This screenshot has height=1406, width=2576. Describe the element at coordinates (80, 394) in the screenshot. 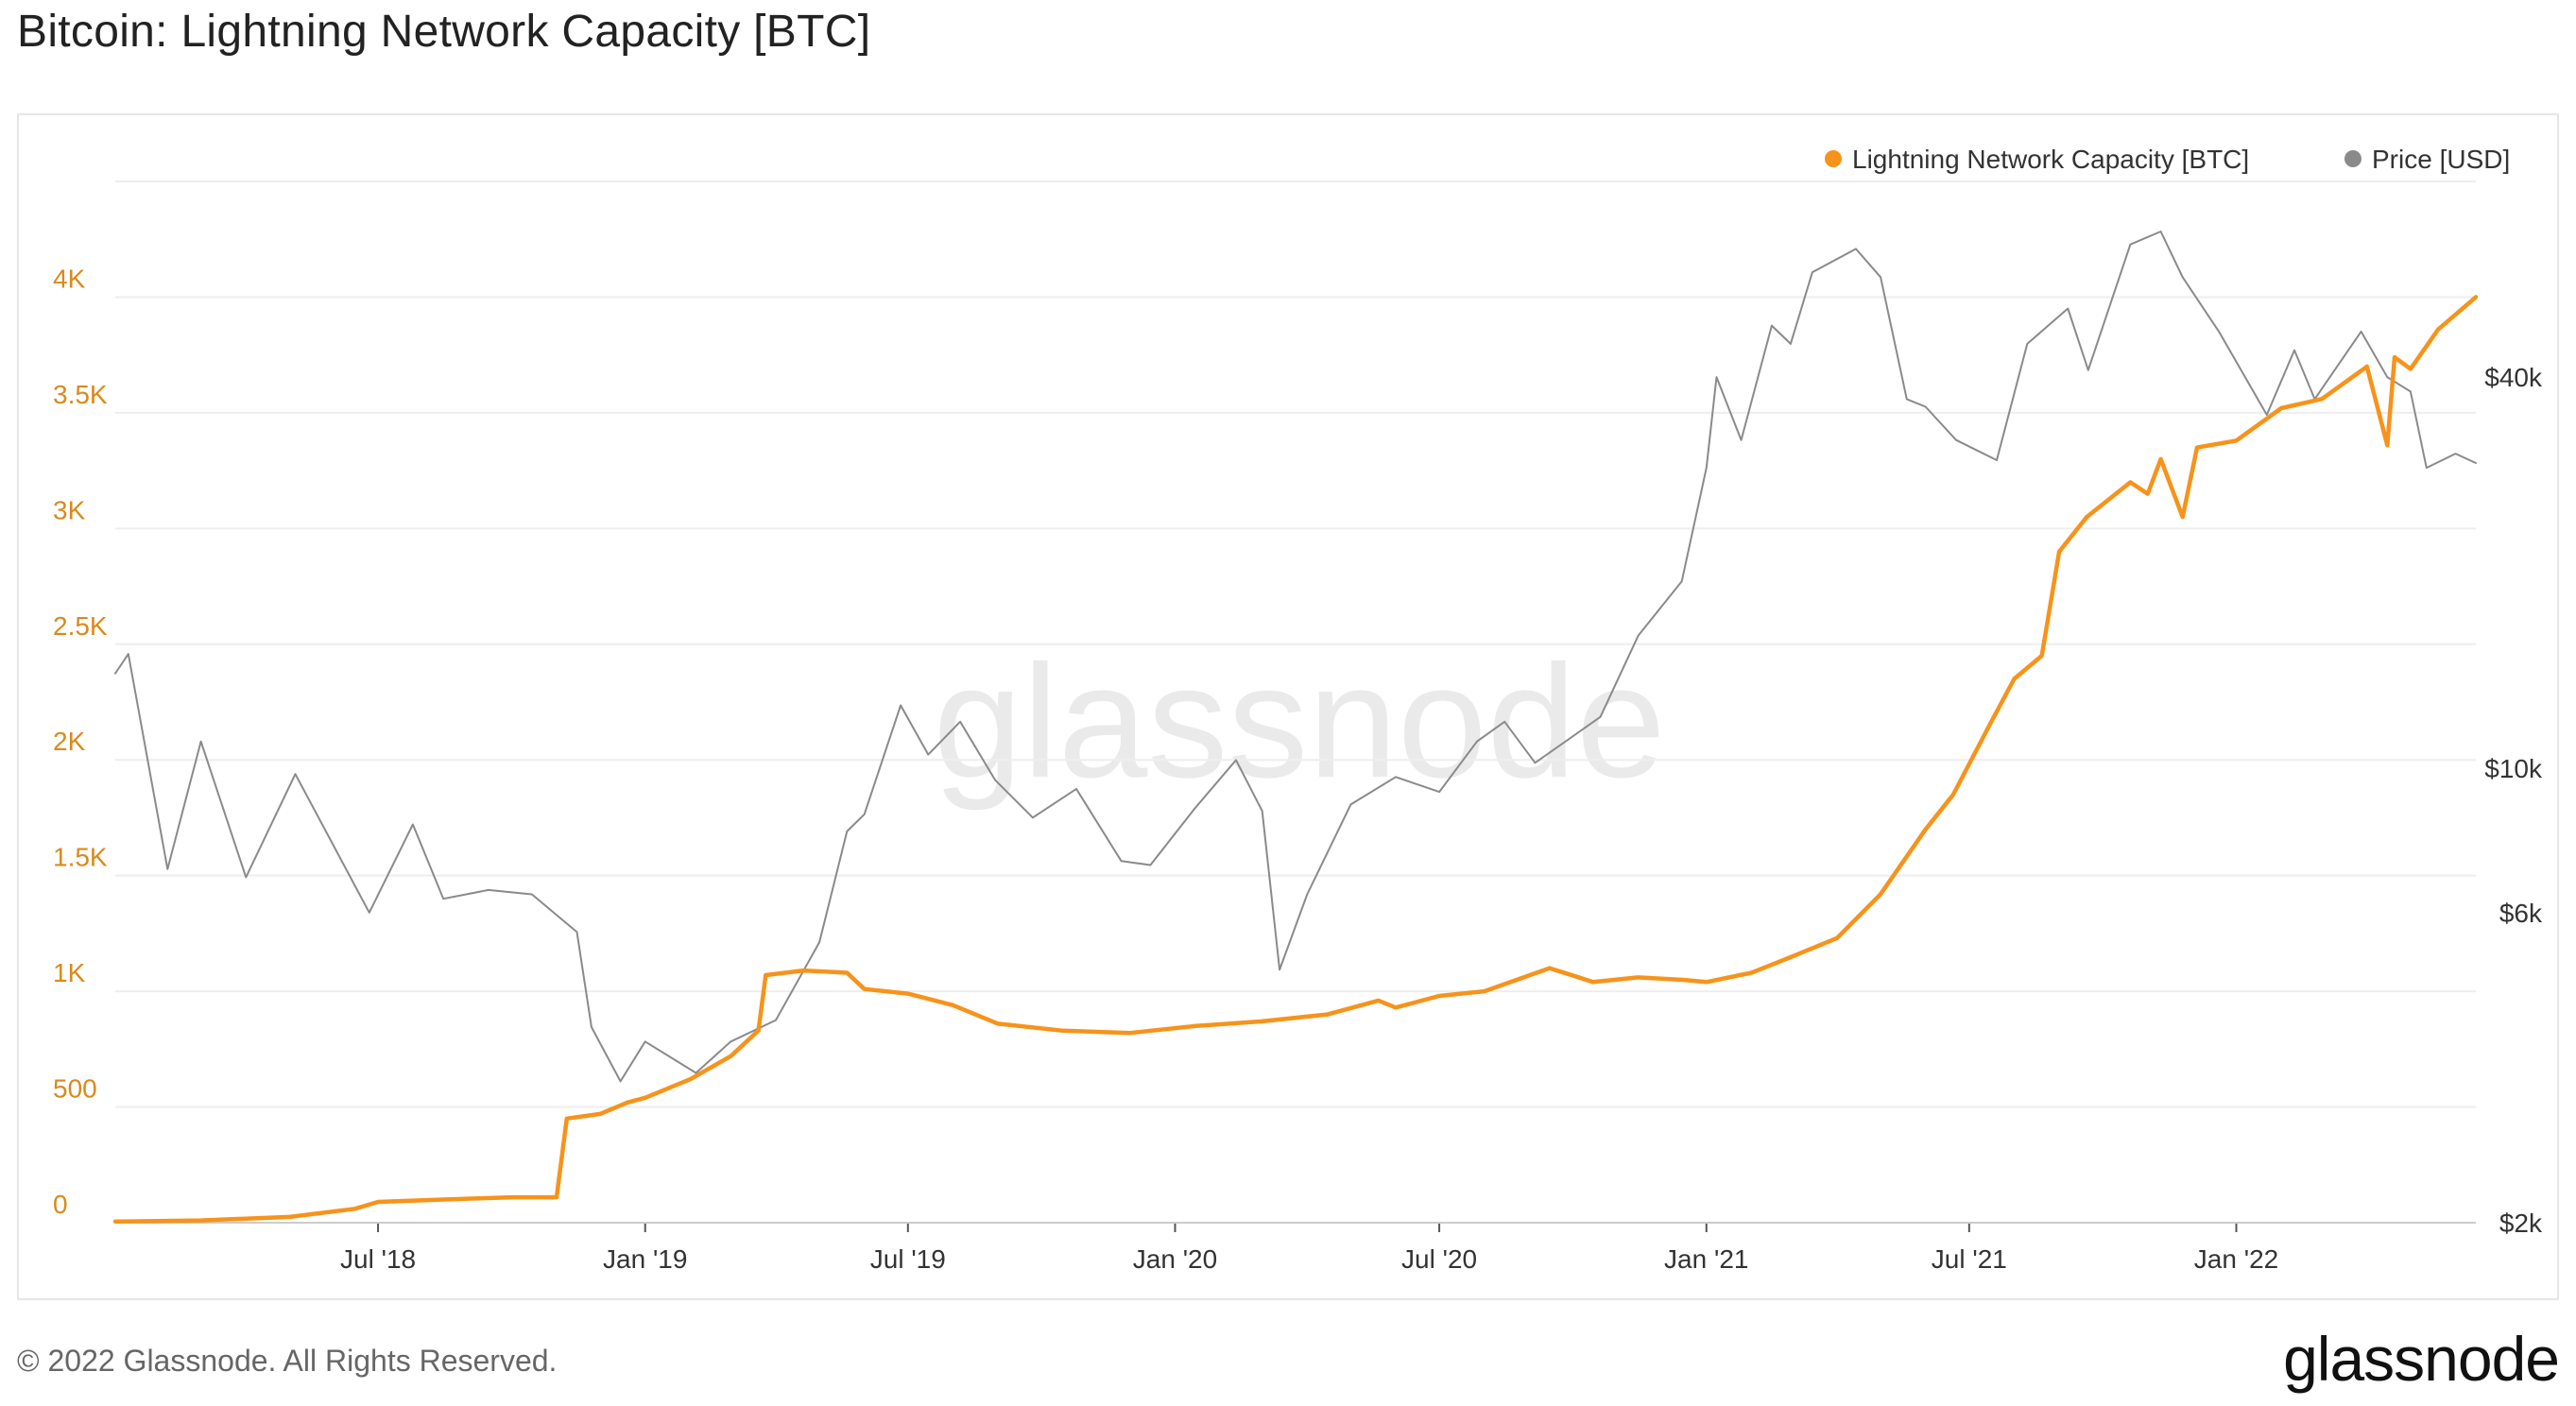

I see `left-tick-label: 3.5K` at that location.